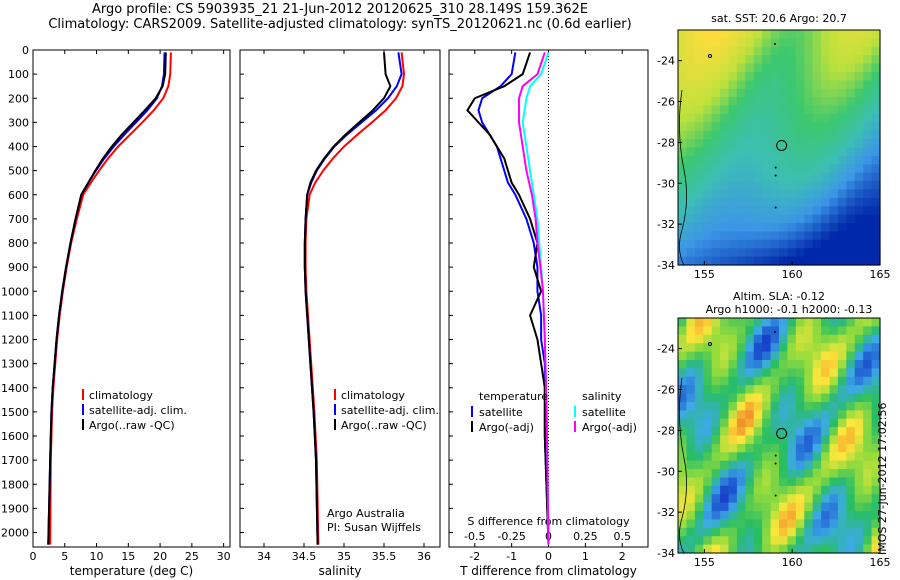  I want to click on top-axis-tick-label: -0.25, so click(511, 536).